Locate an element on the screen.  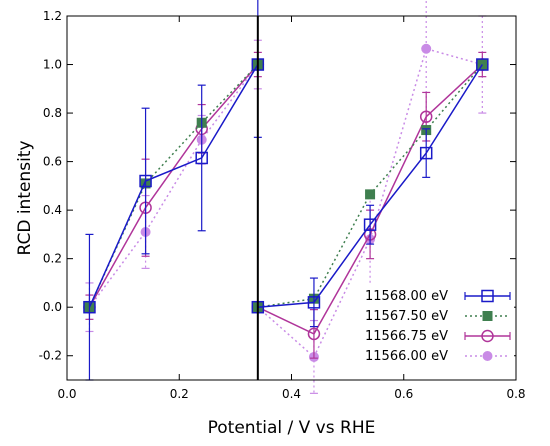
x-tick-label: 0.6 is located at coordinates (403, 394).